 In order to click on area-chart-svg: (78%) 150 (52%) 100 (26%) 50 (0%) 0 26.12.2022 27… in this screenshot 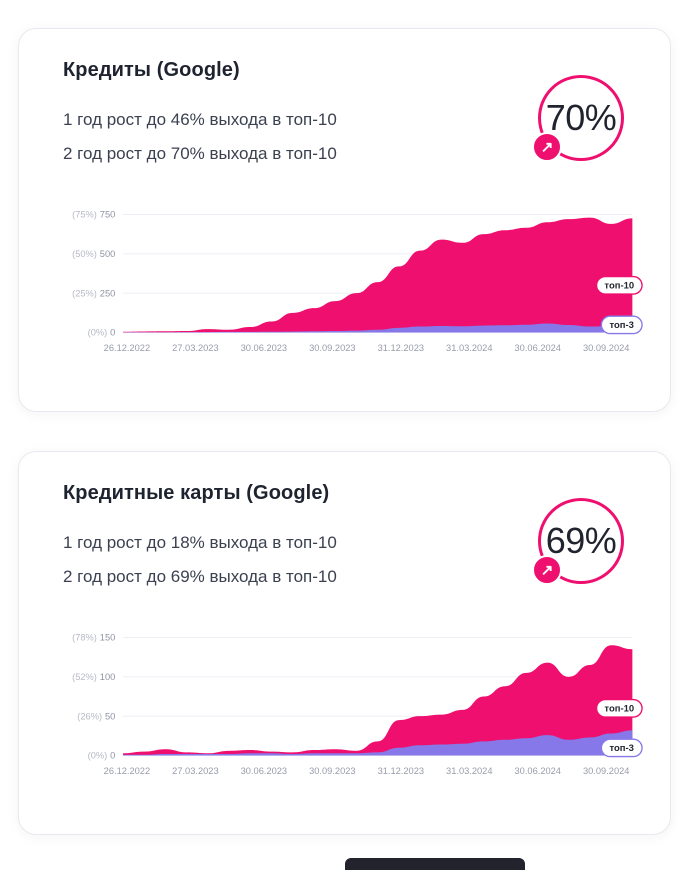, I will do `click(357, 704)`.